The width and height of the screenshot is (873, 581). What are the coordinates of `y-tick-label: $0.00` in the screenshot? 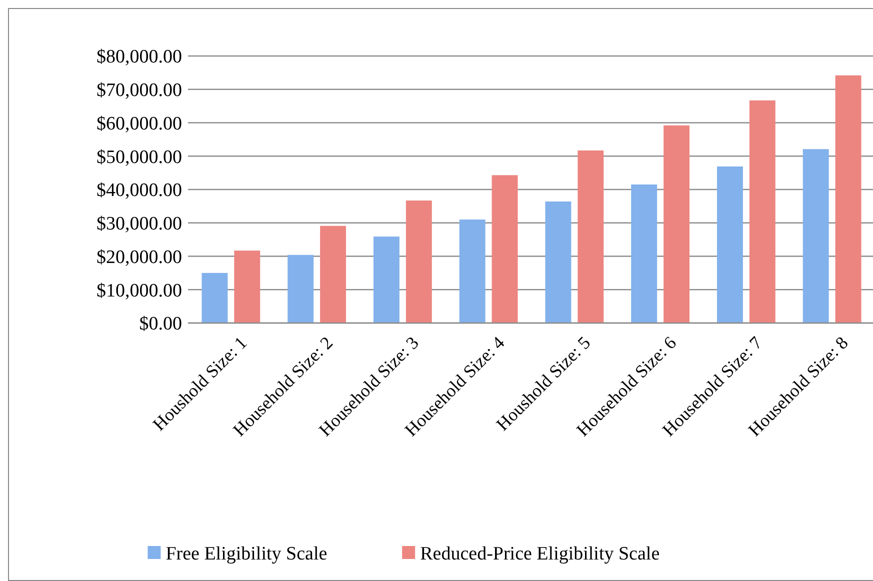 It's located at (160, 324).